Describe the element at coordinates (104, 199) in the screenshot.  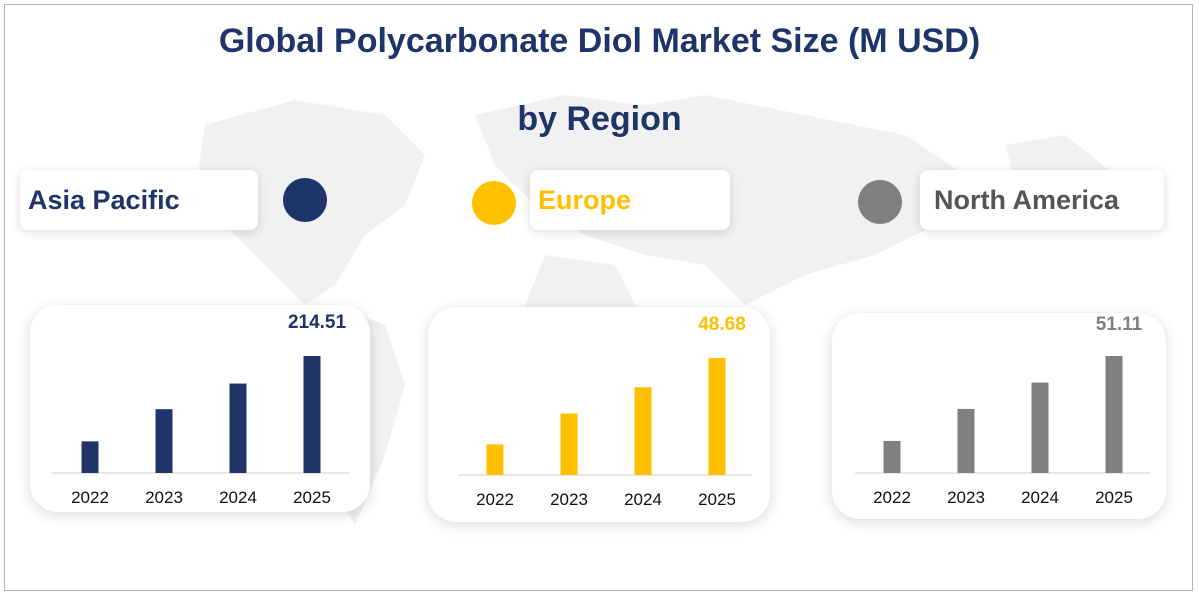
I see `legend-label-asia-pacific: Asia Pacific` at that location.